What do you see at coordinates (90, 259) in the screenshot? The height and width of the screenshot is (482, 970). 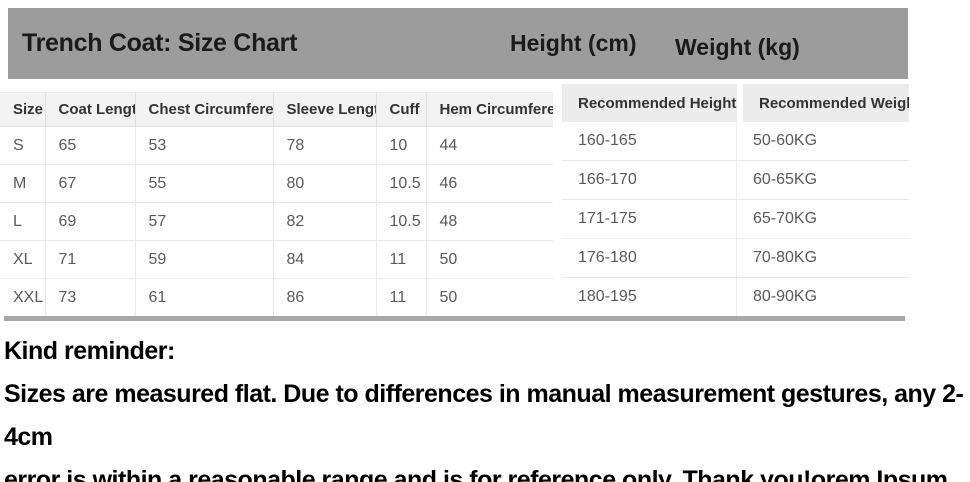 I see `table-cell: 71` at bounding box center [90, 259].